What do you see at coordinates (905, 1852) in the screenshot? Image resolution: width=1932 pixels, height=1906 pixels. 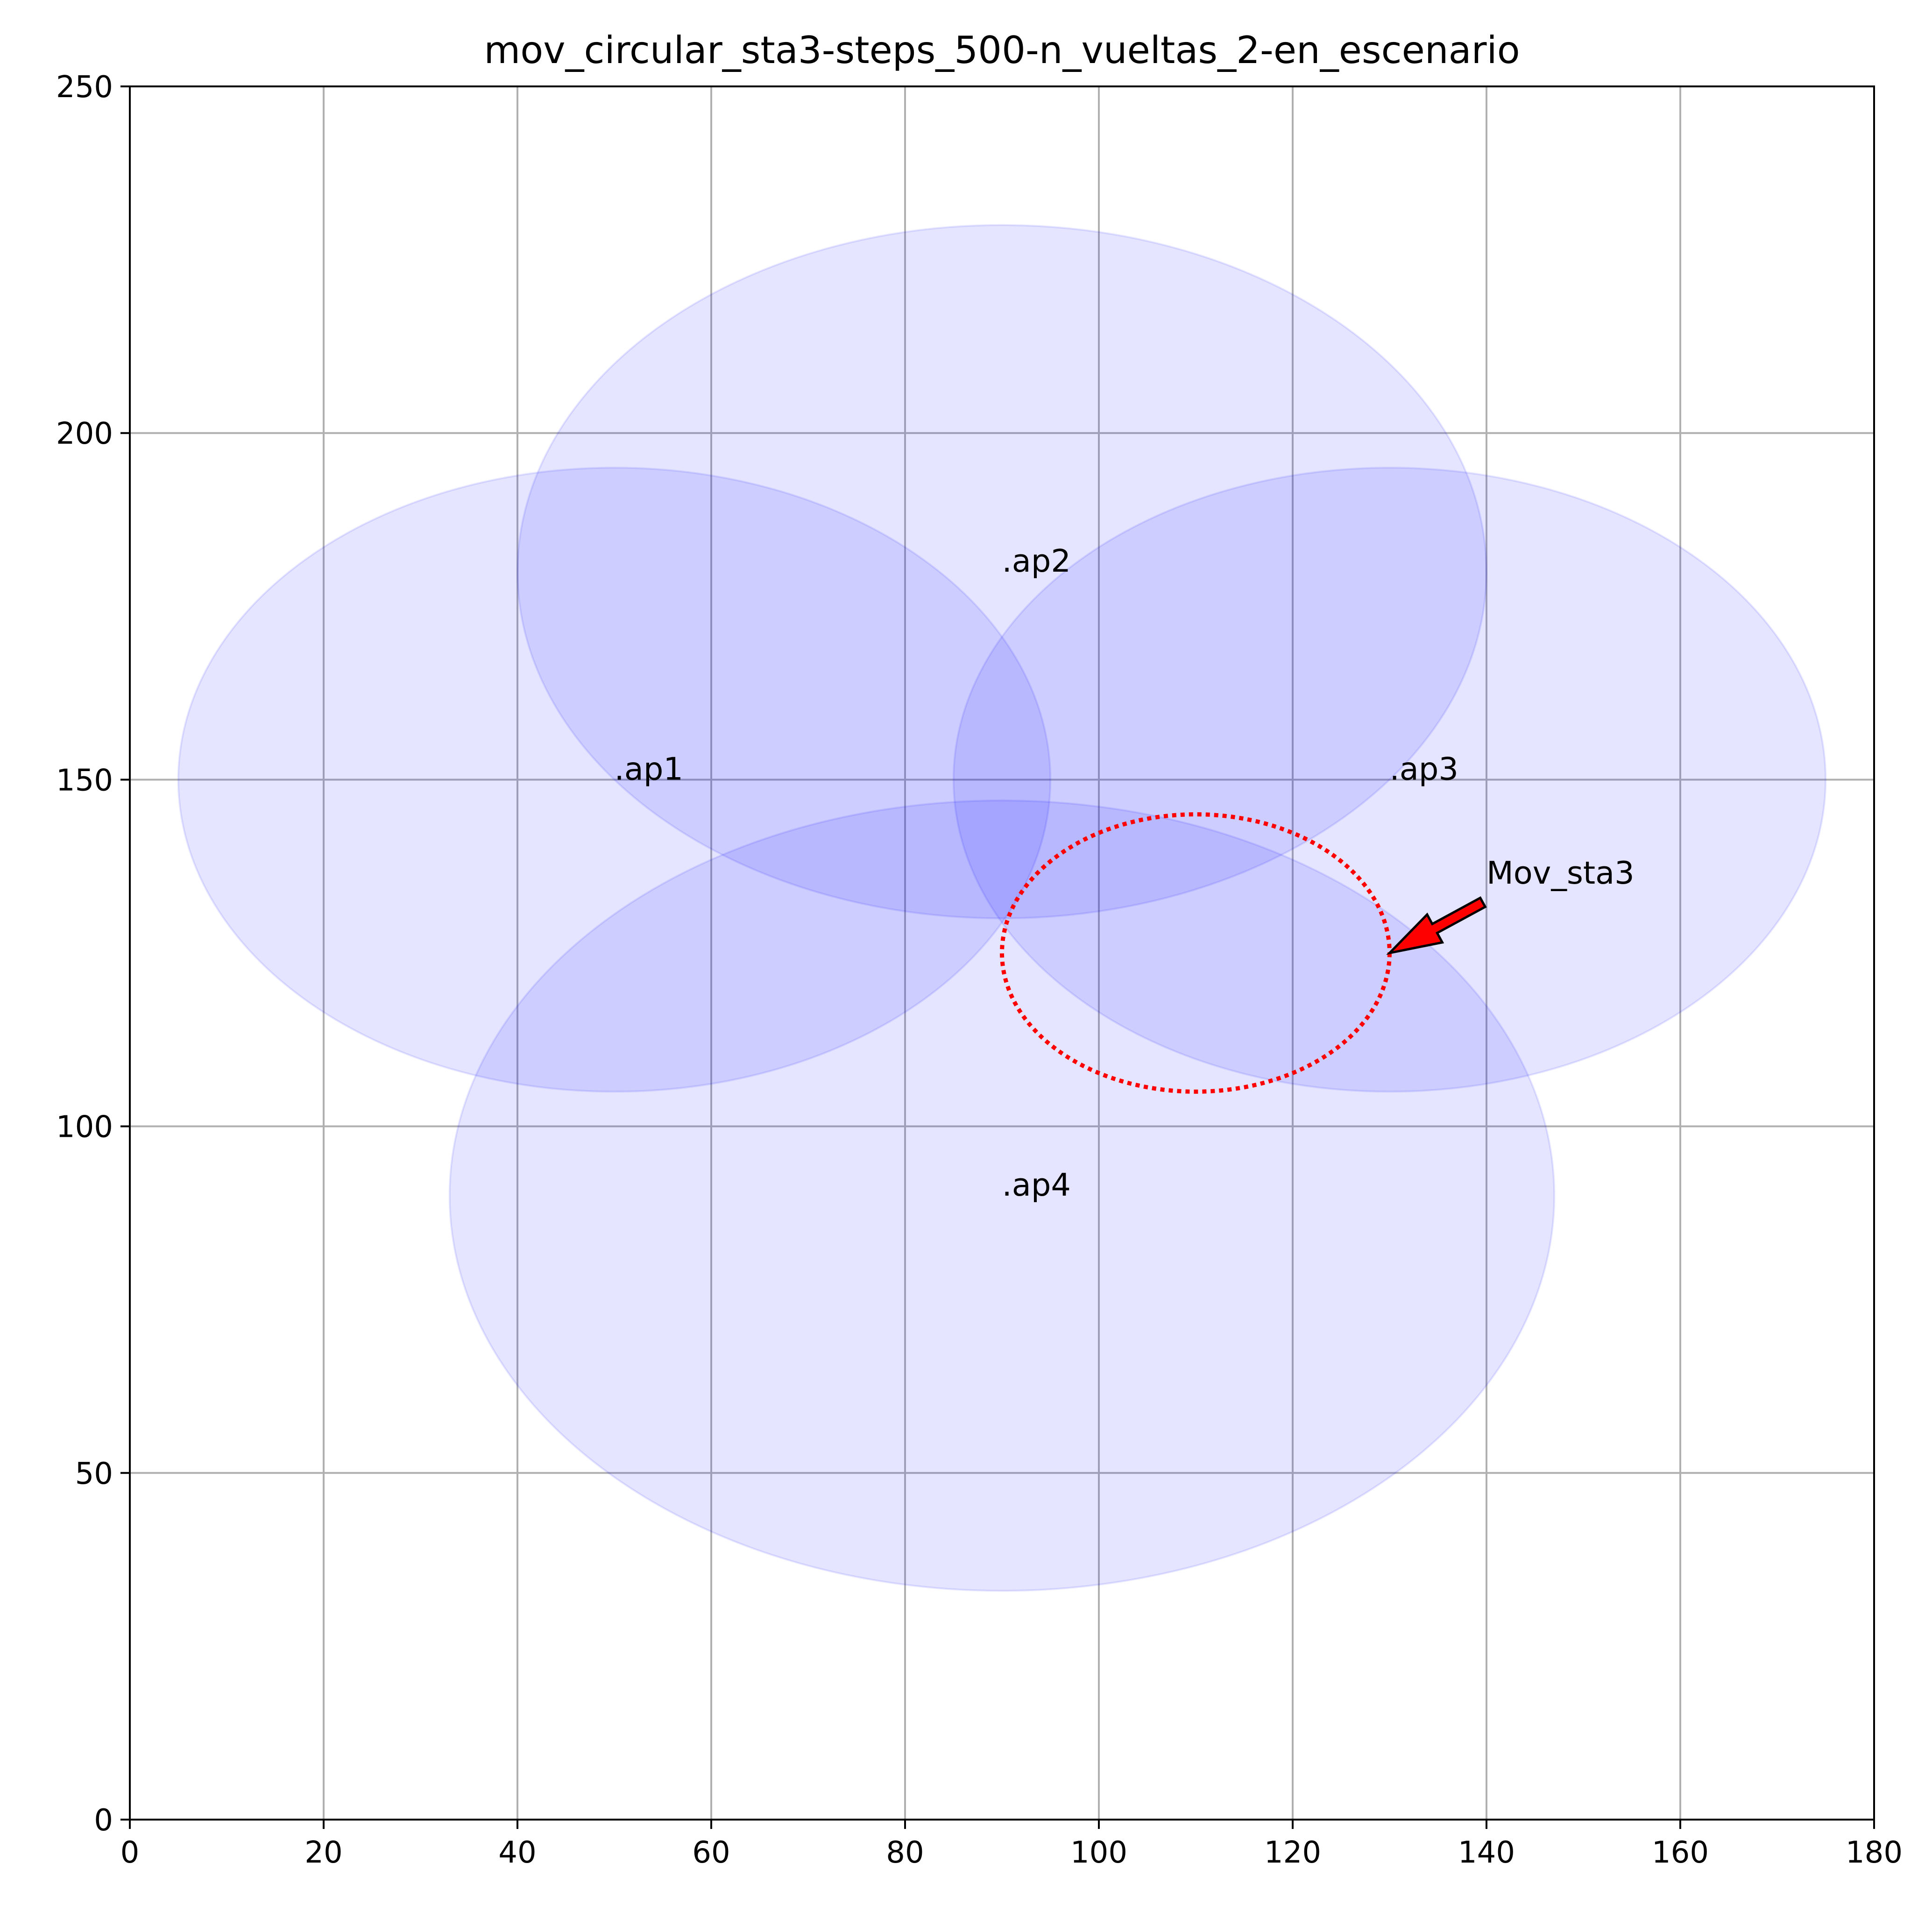 I see `x-tick-label: 80` at bounding box center [905, 1852].